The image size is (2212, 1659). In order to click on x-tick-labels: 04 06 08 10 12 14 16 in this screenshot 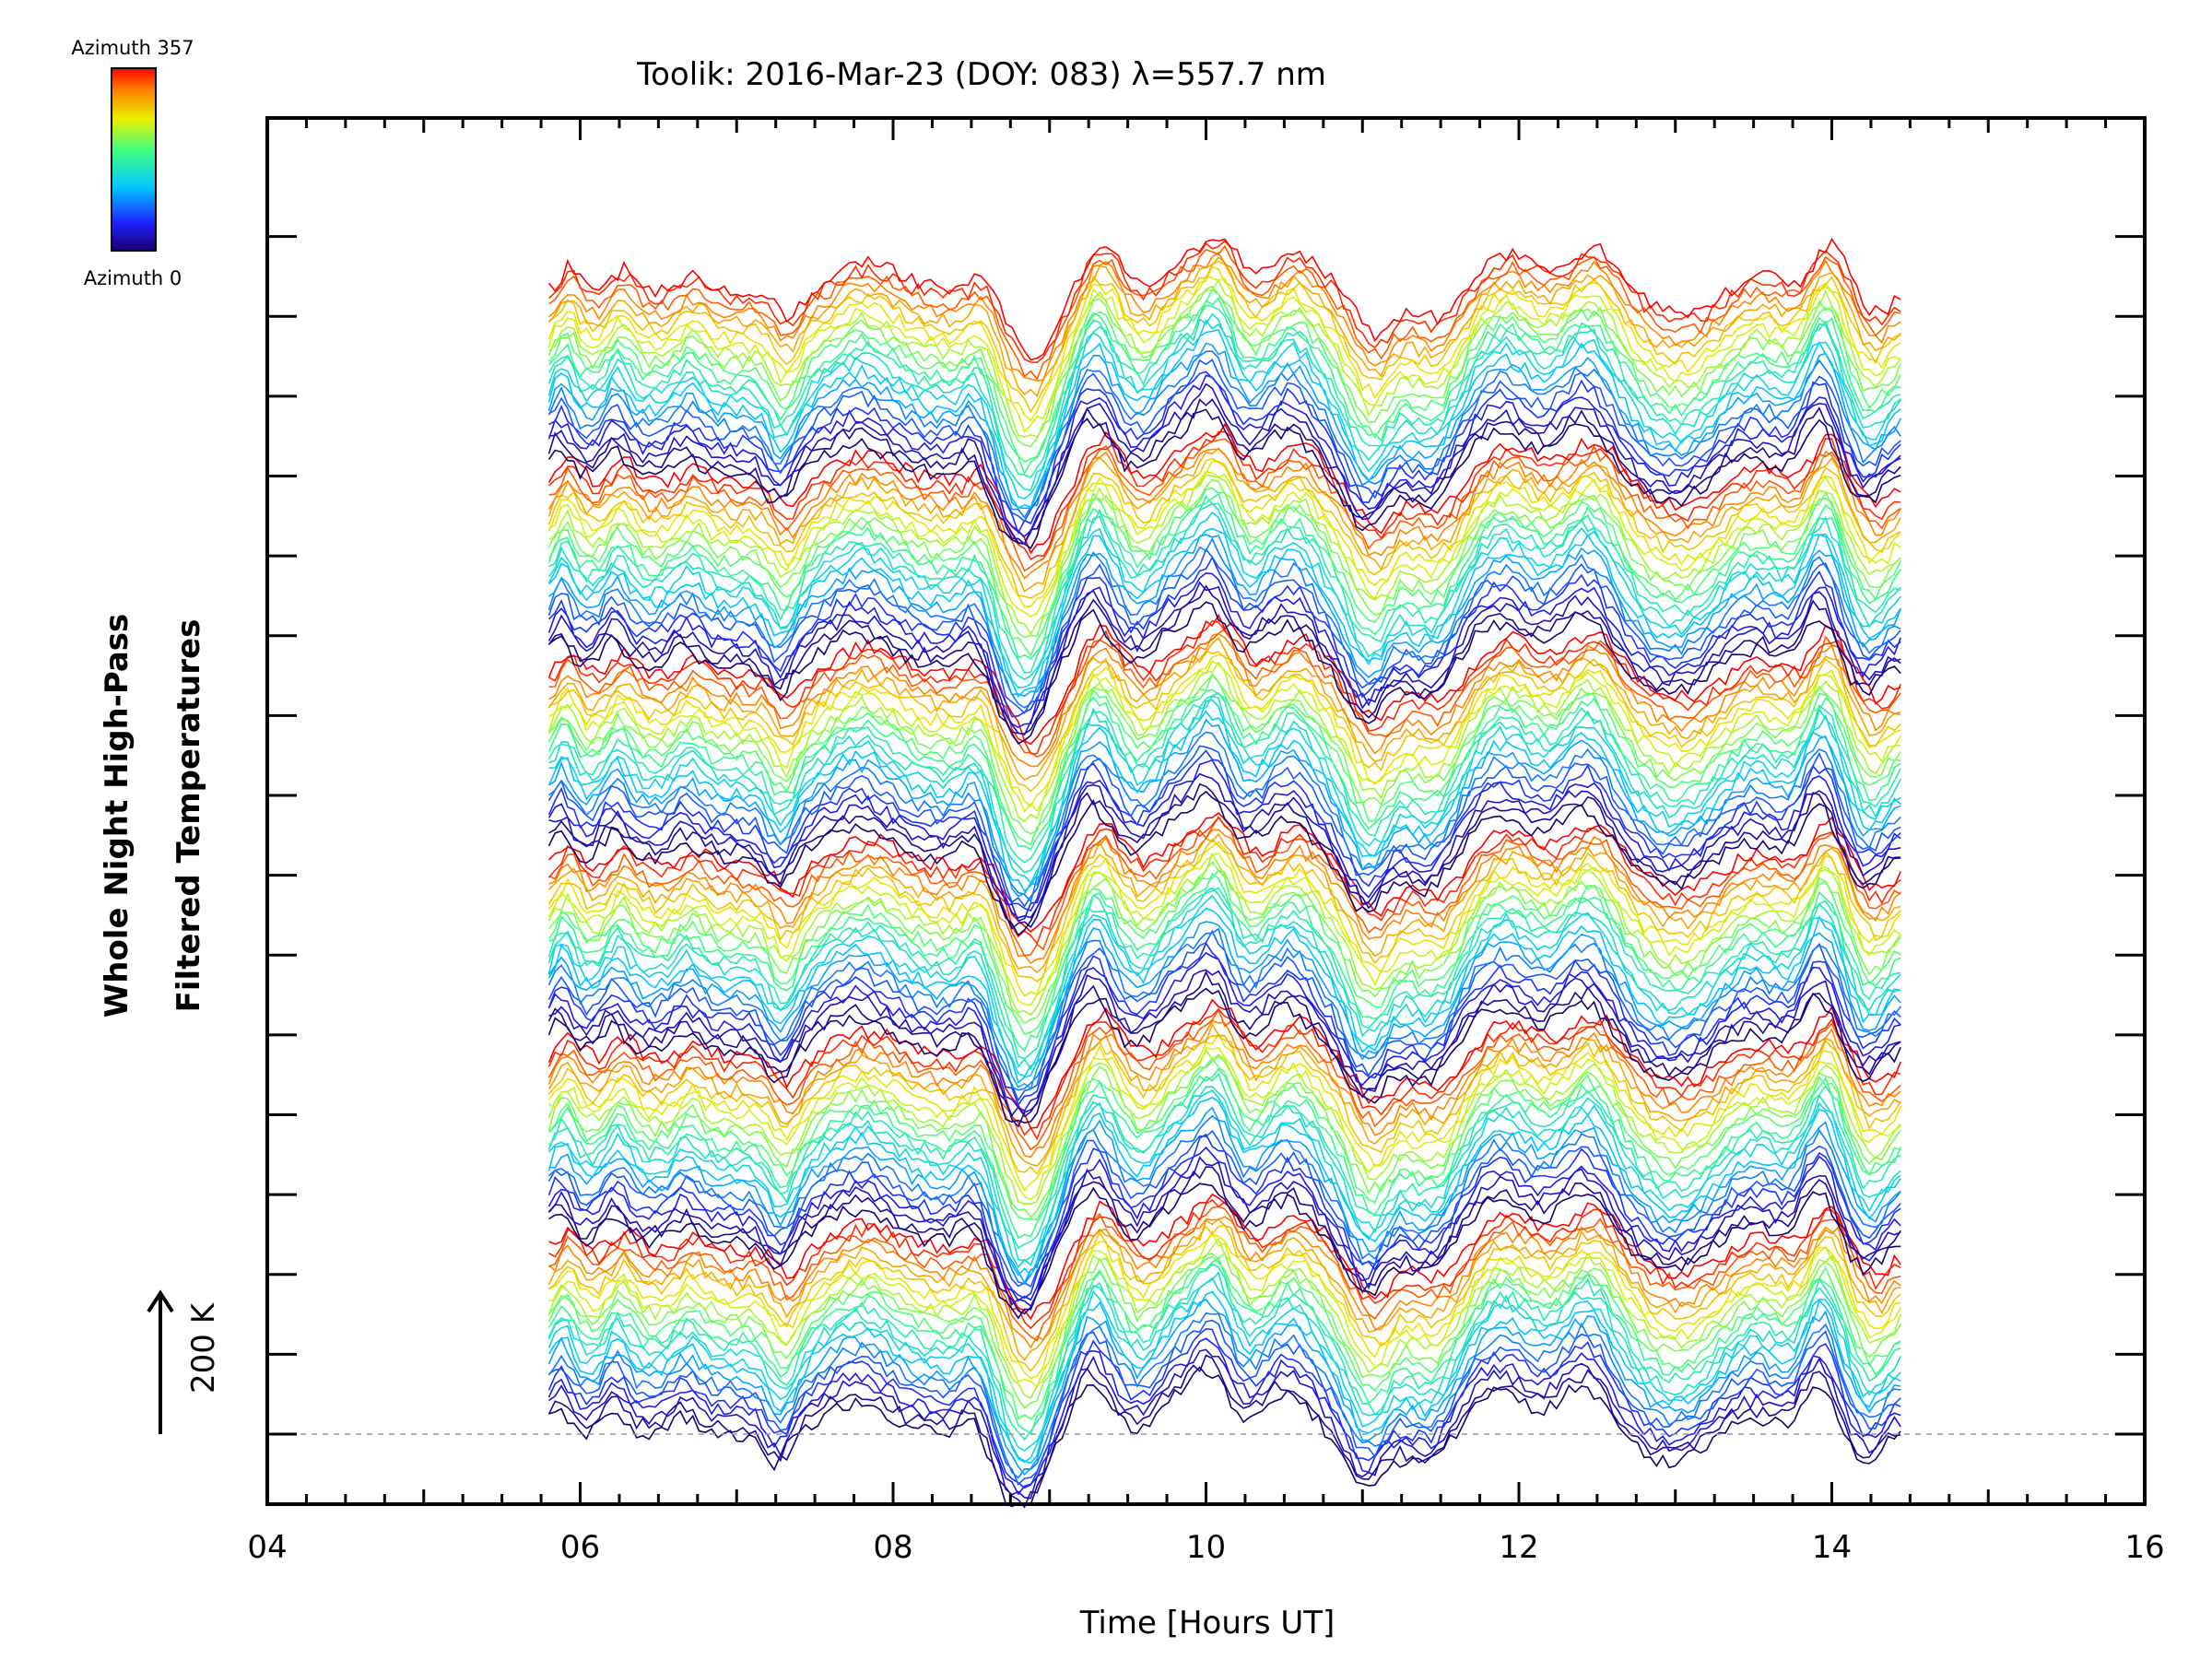, I will do `click(1205, 1547)`.